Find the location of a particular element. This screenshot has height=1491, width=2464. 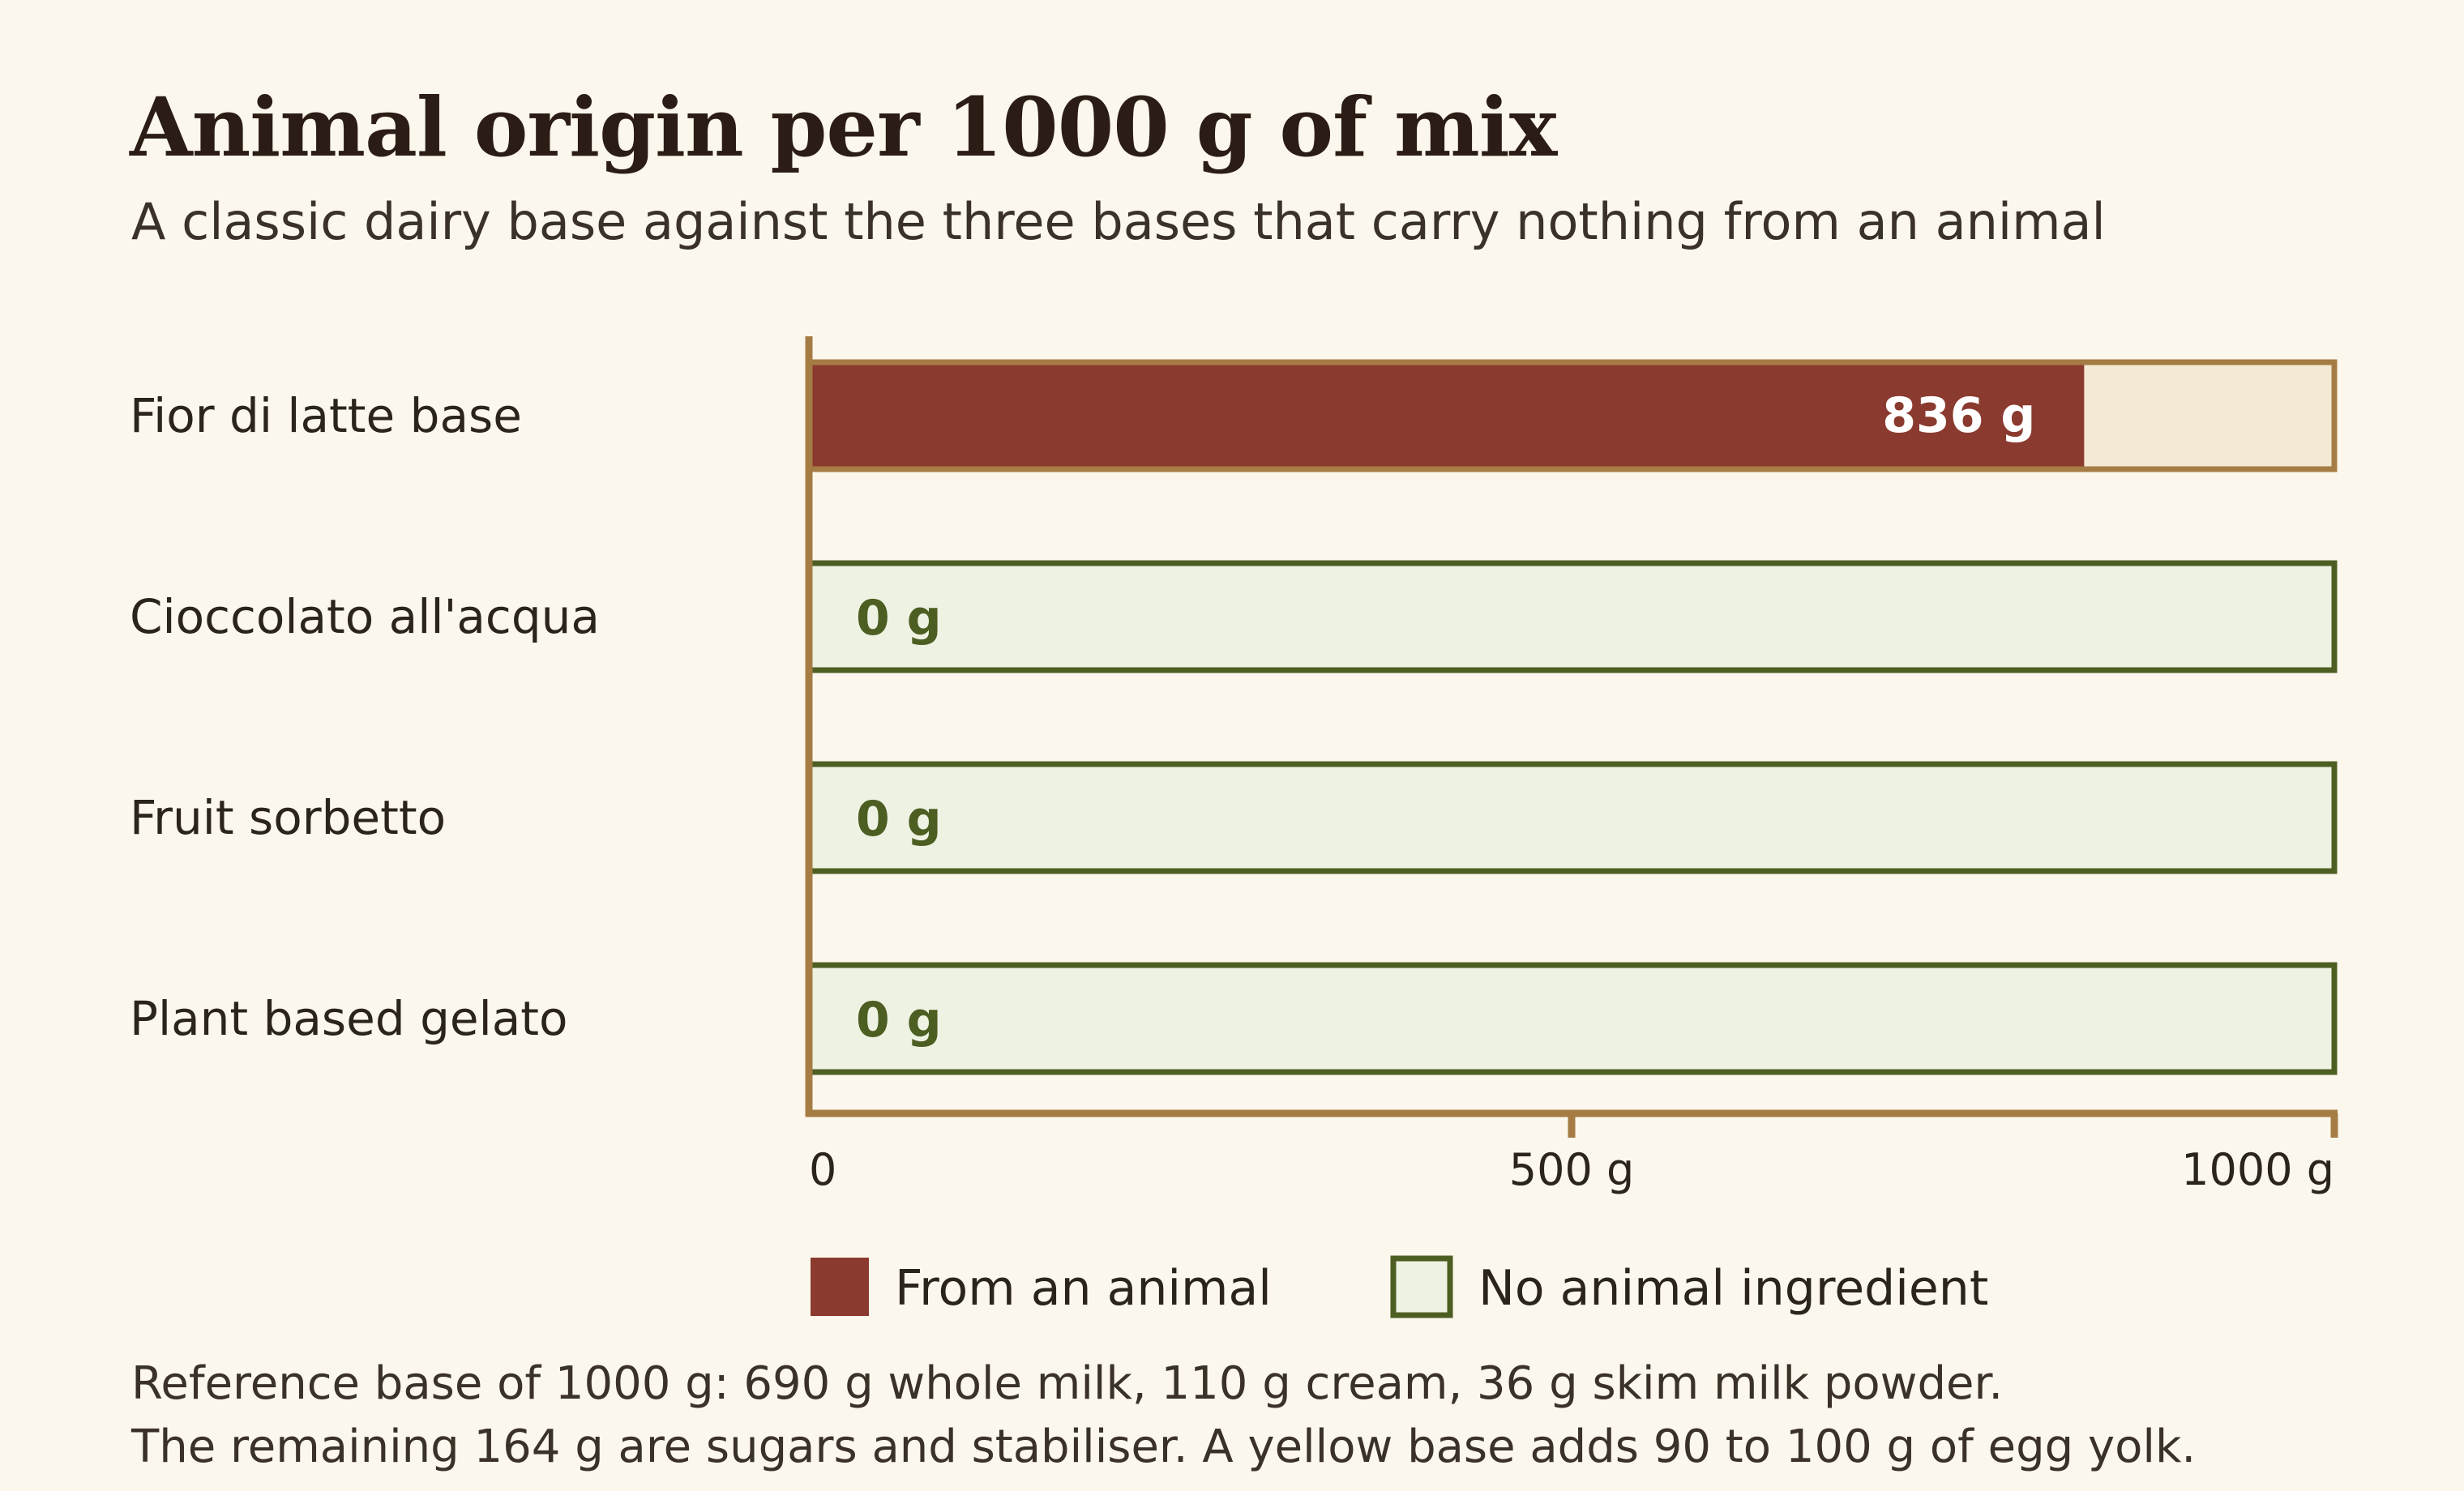

legend-swatch-no-animal is located at coordinates (1421, 1286).